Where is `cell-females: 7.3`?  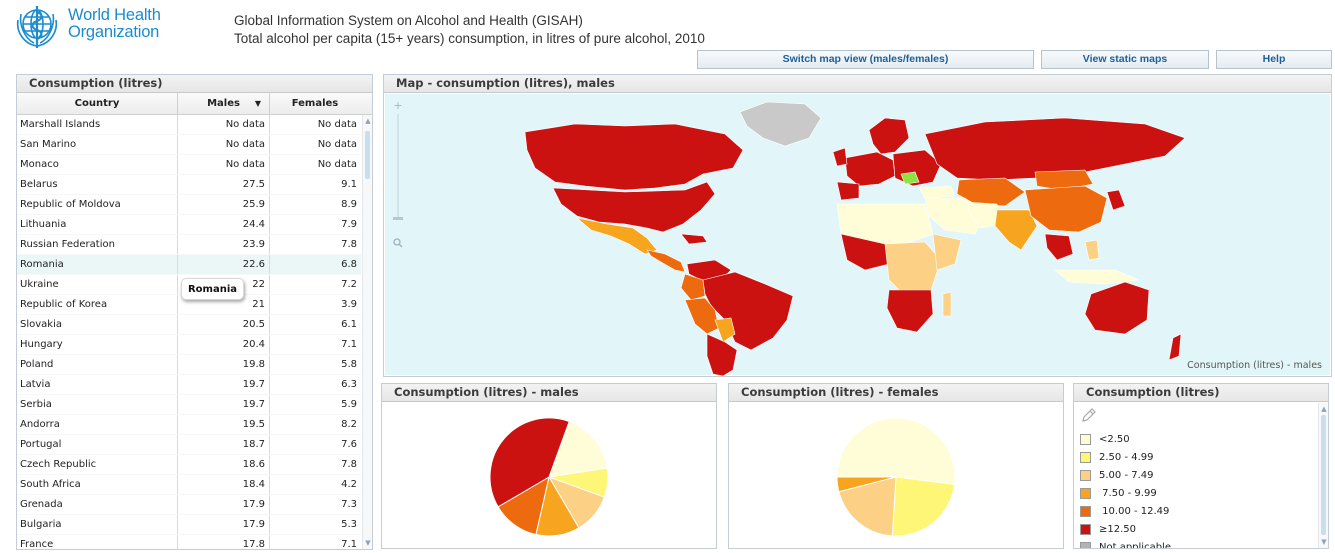 cell-females: 7.3 is located at coordinates (349, 504).